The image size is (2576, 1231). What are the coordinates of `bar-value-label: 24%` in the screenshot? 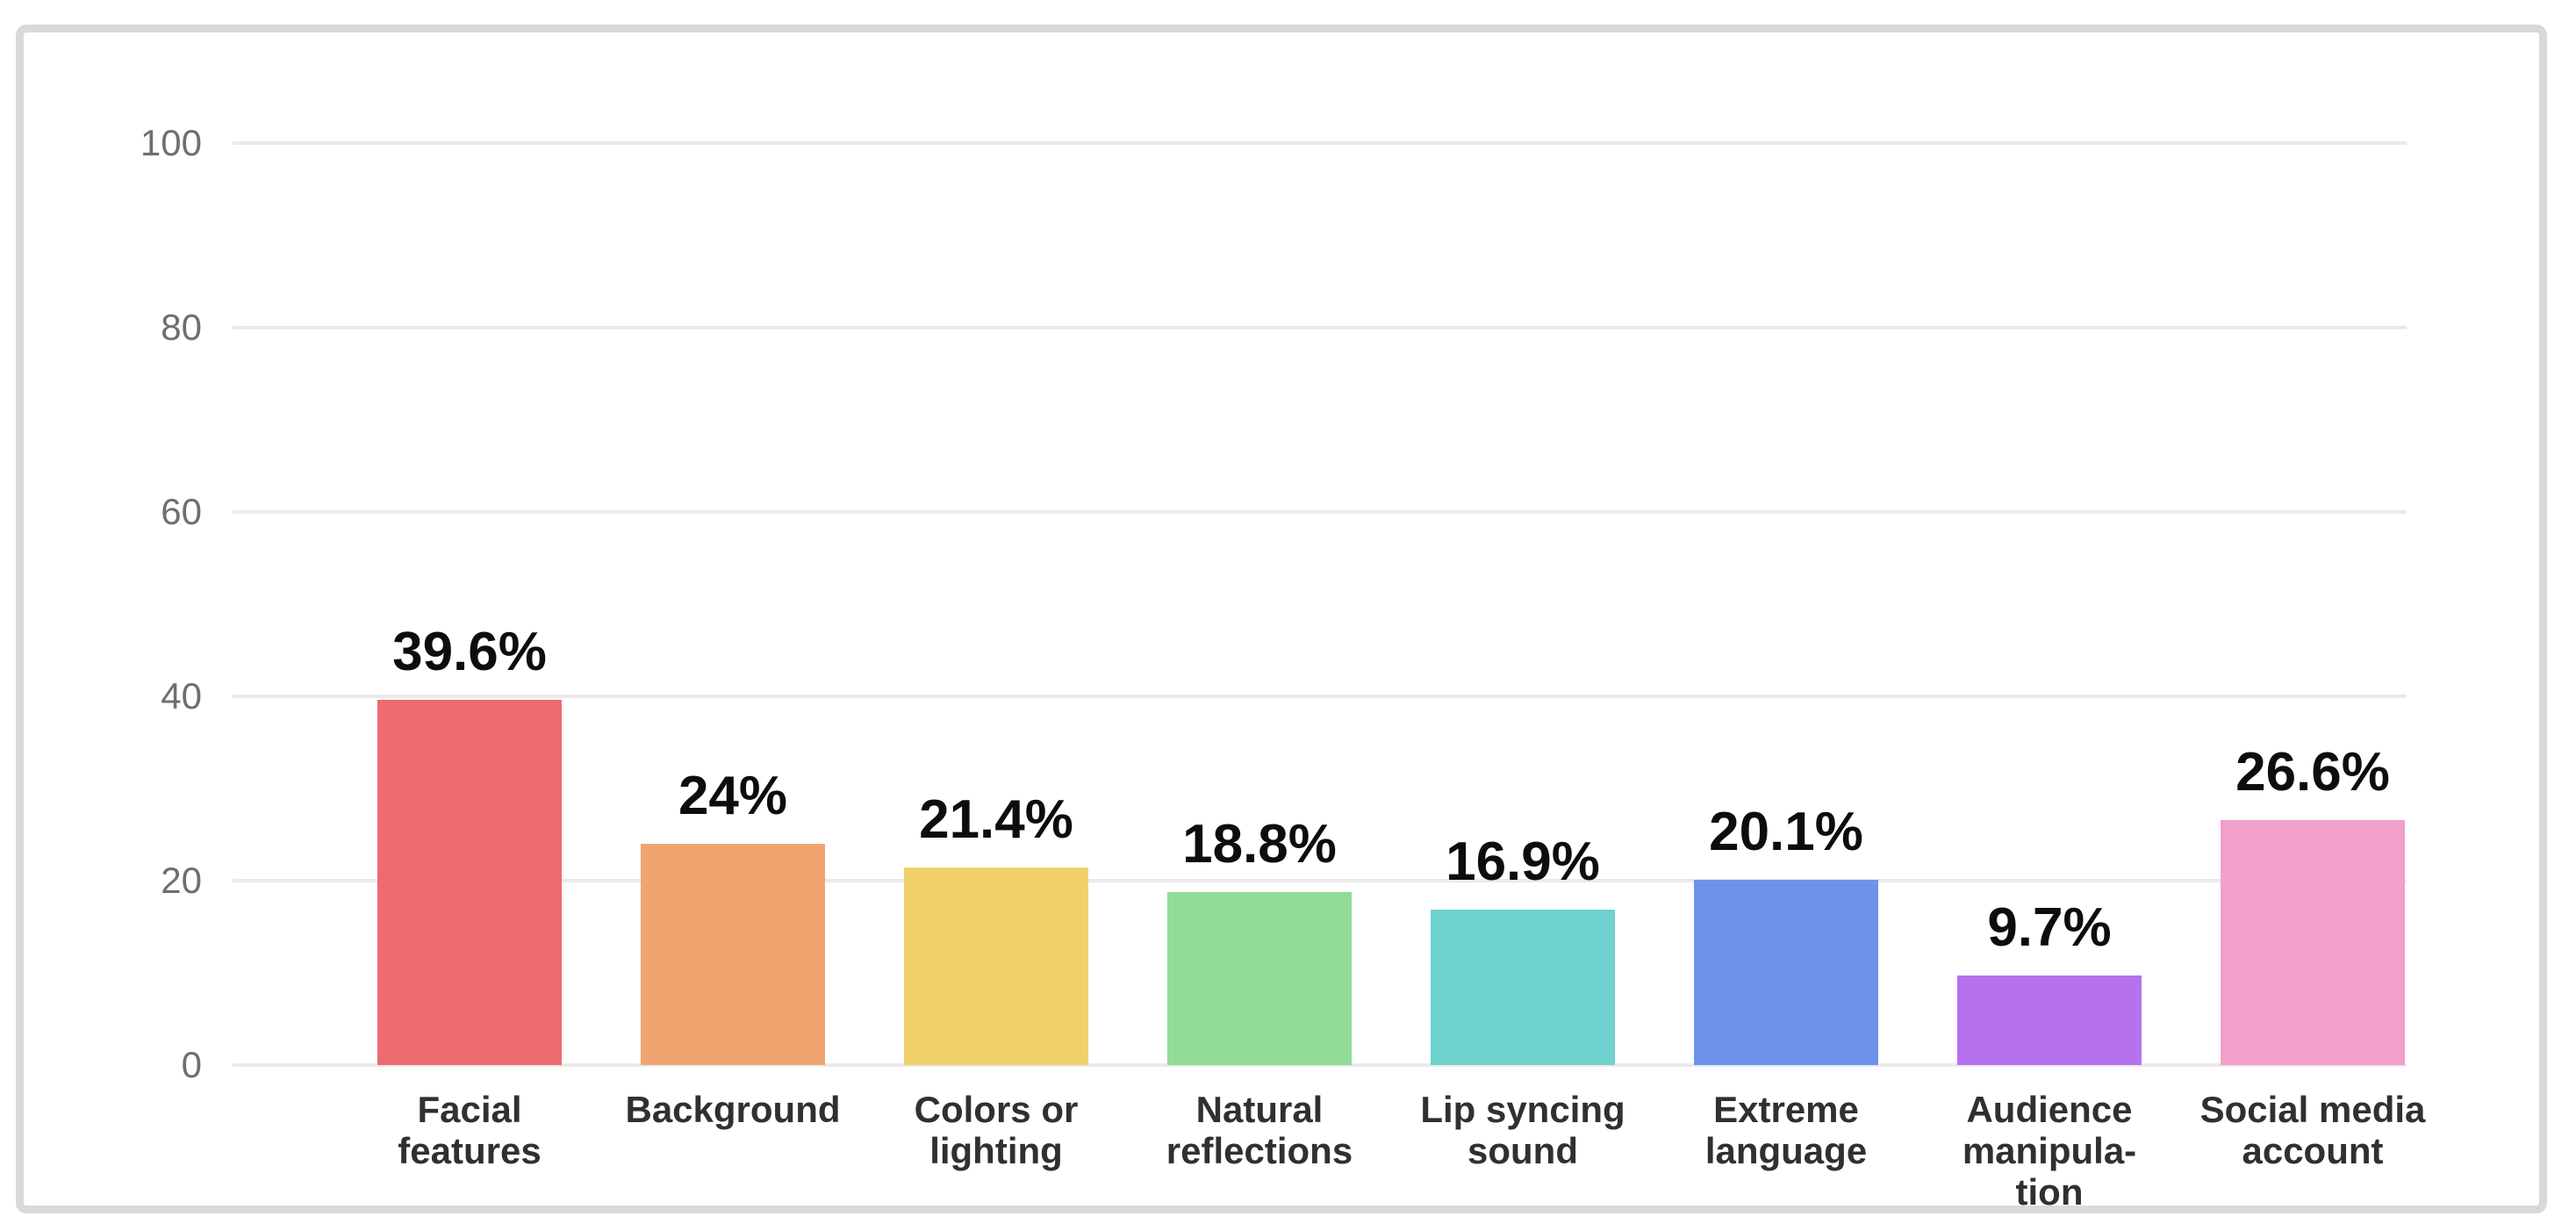 It's located at (733, 796).